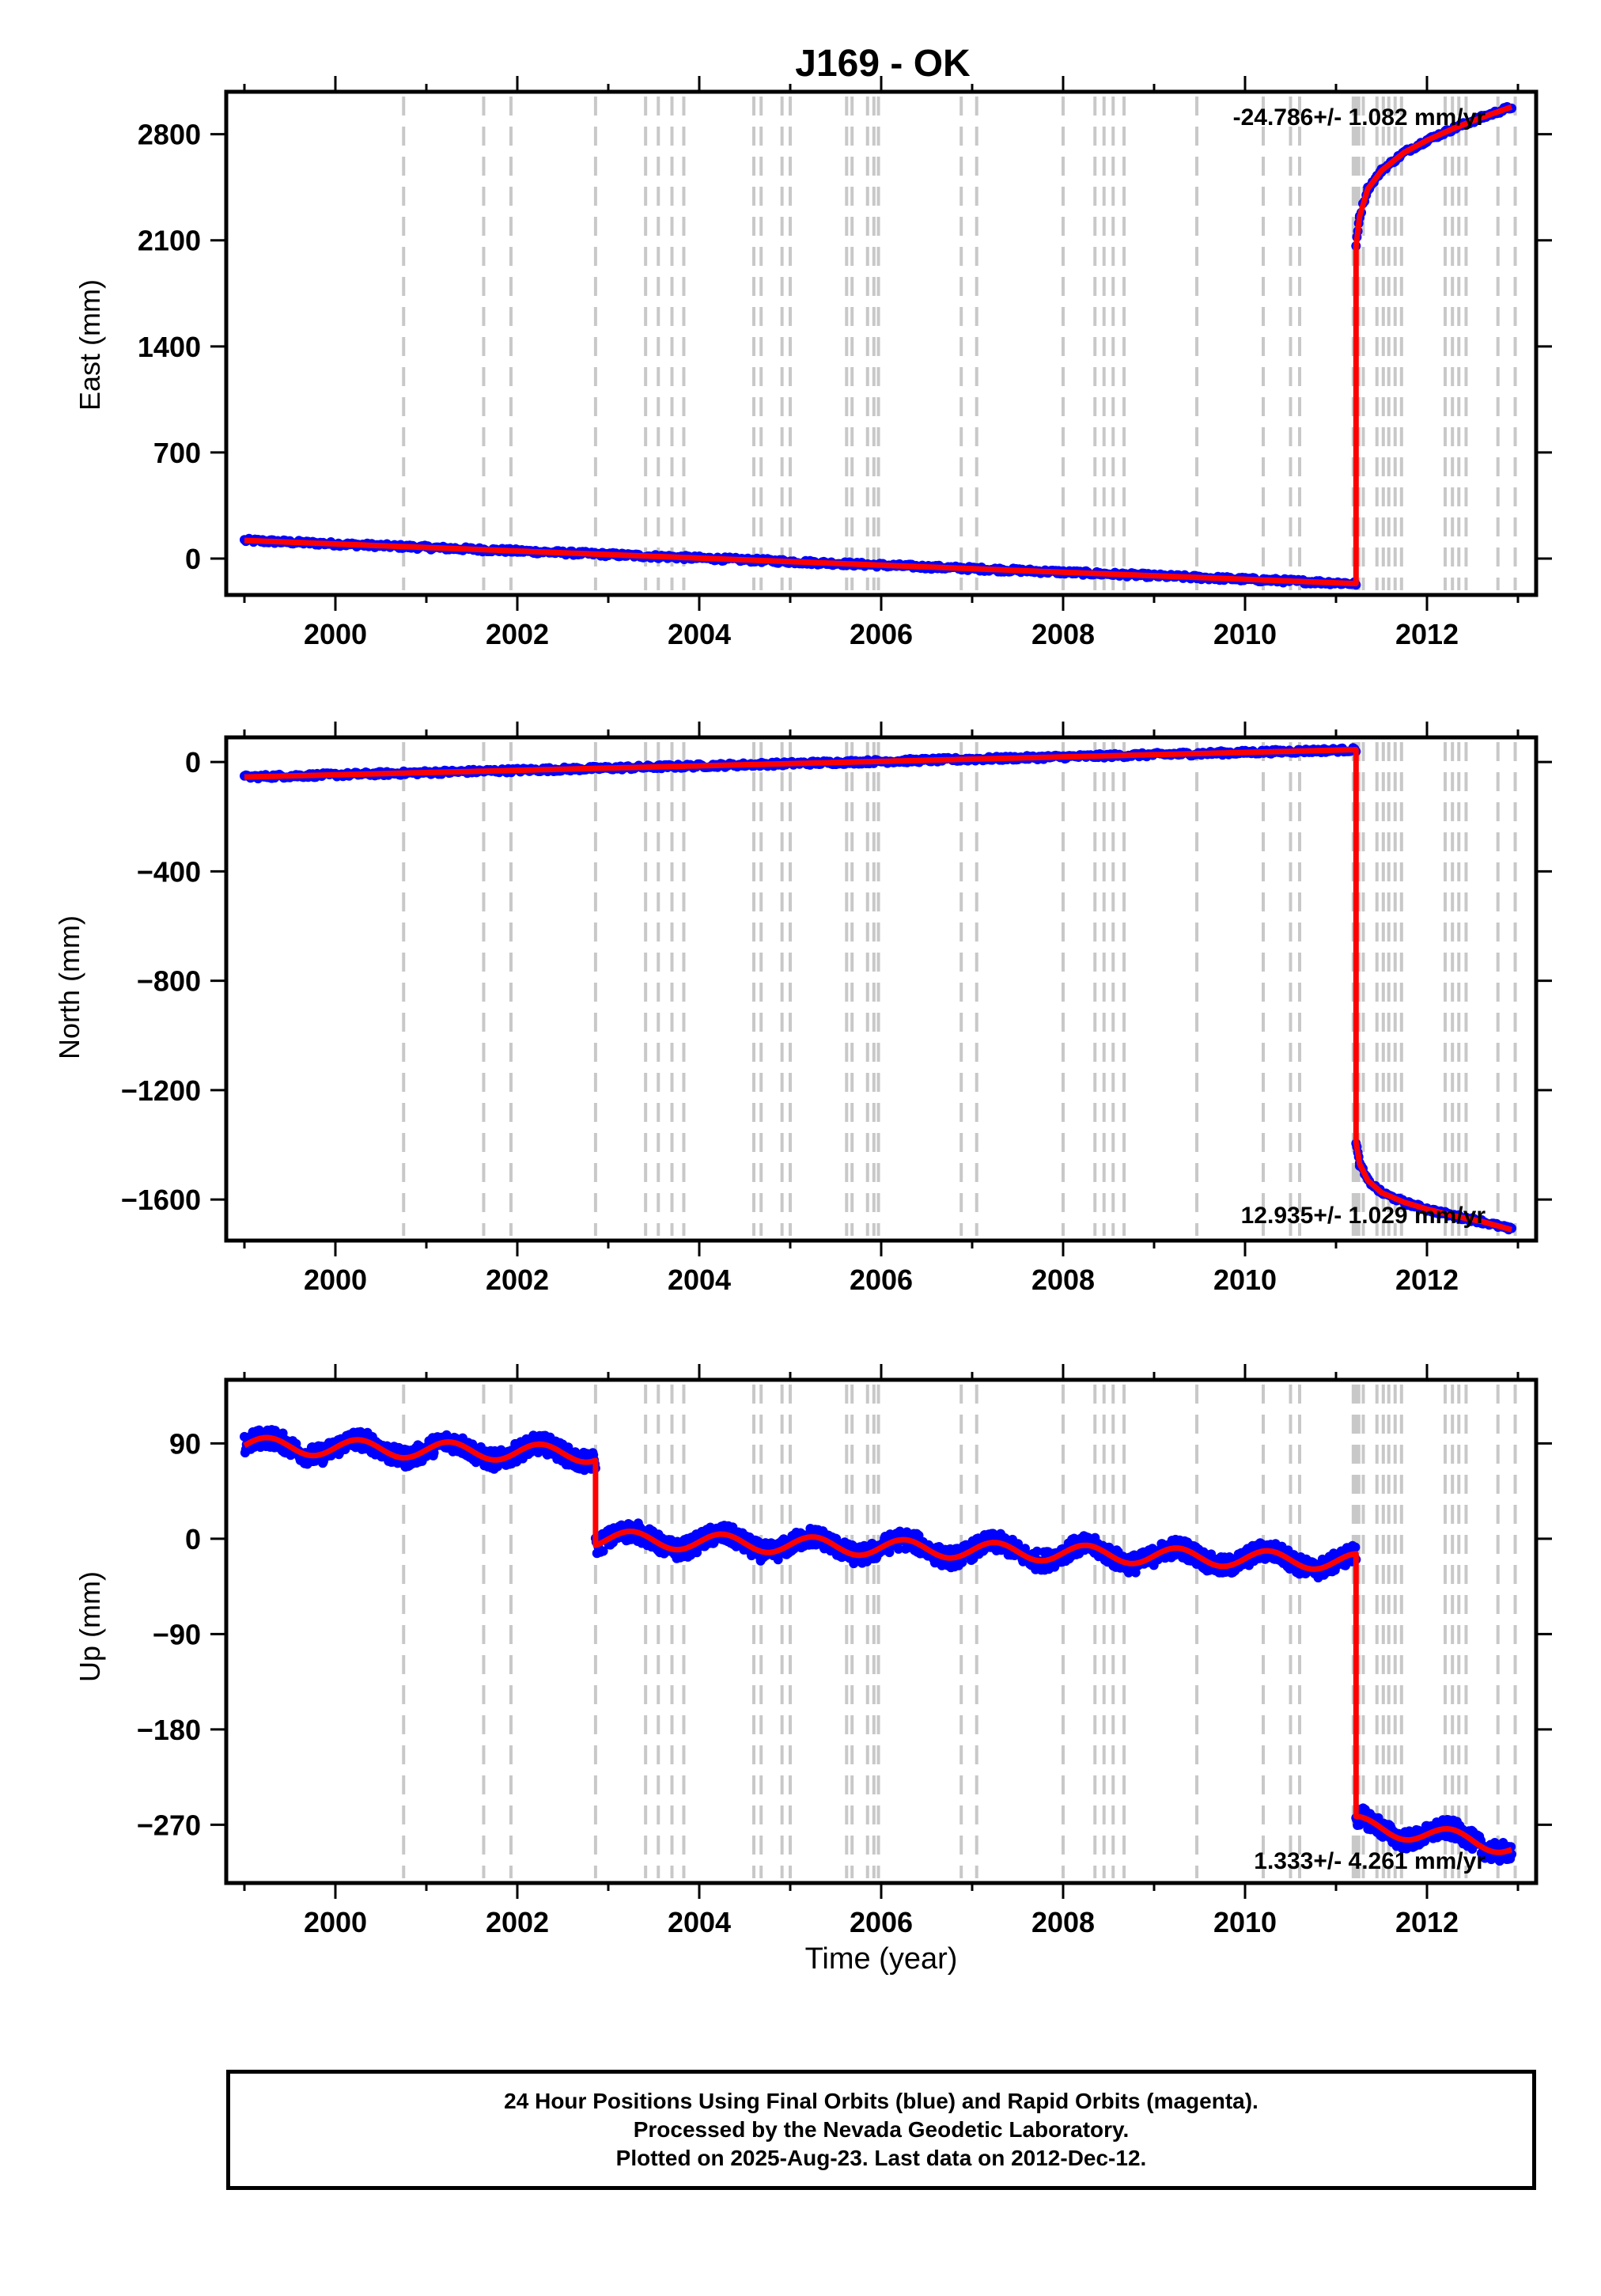 The image size is (1601, 2296). What do you see at coordinates (1370, 1861) in the screenshot?
I see `rate-label-up: 1.333+/- 4.261 mm/yr` at bounding box center [1370, 1861].